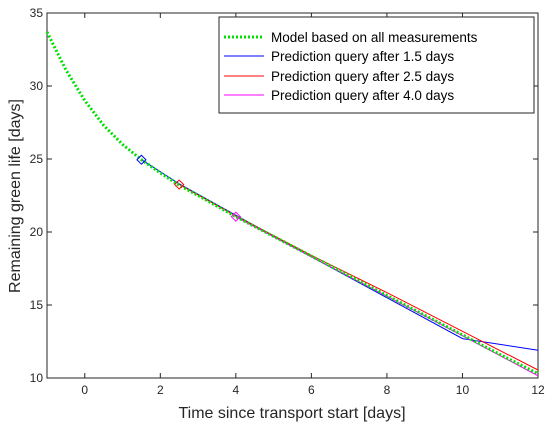 The width and height of the screenshot is (550, 431). I want to click on y-axis-title: Remaining green life [days], so click(15, 196).